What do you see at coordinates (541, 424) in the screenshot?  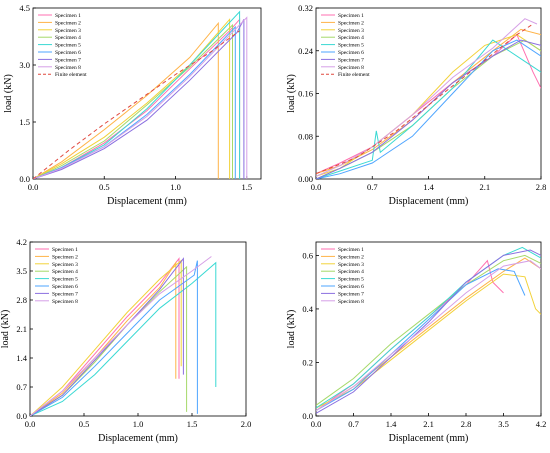 I see `x-tick-label: 4.2` at bounding box center [541, 424].